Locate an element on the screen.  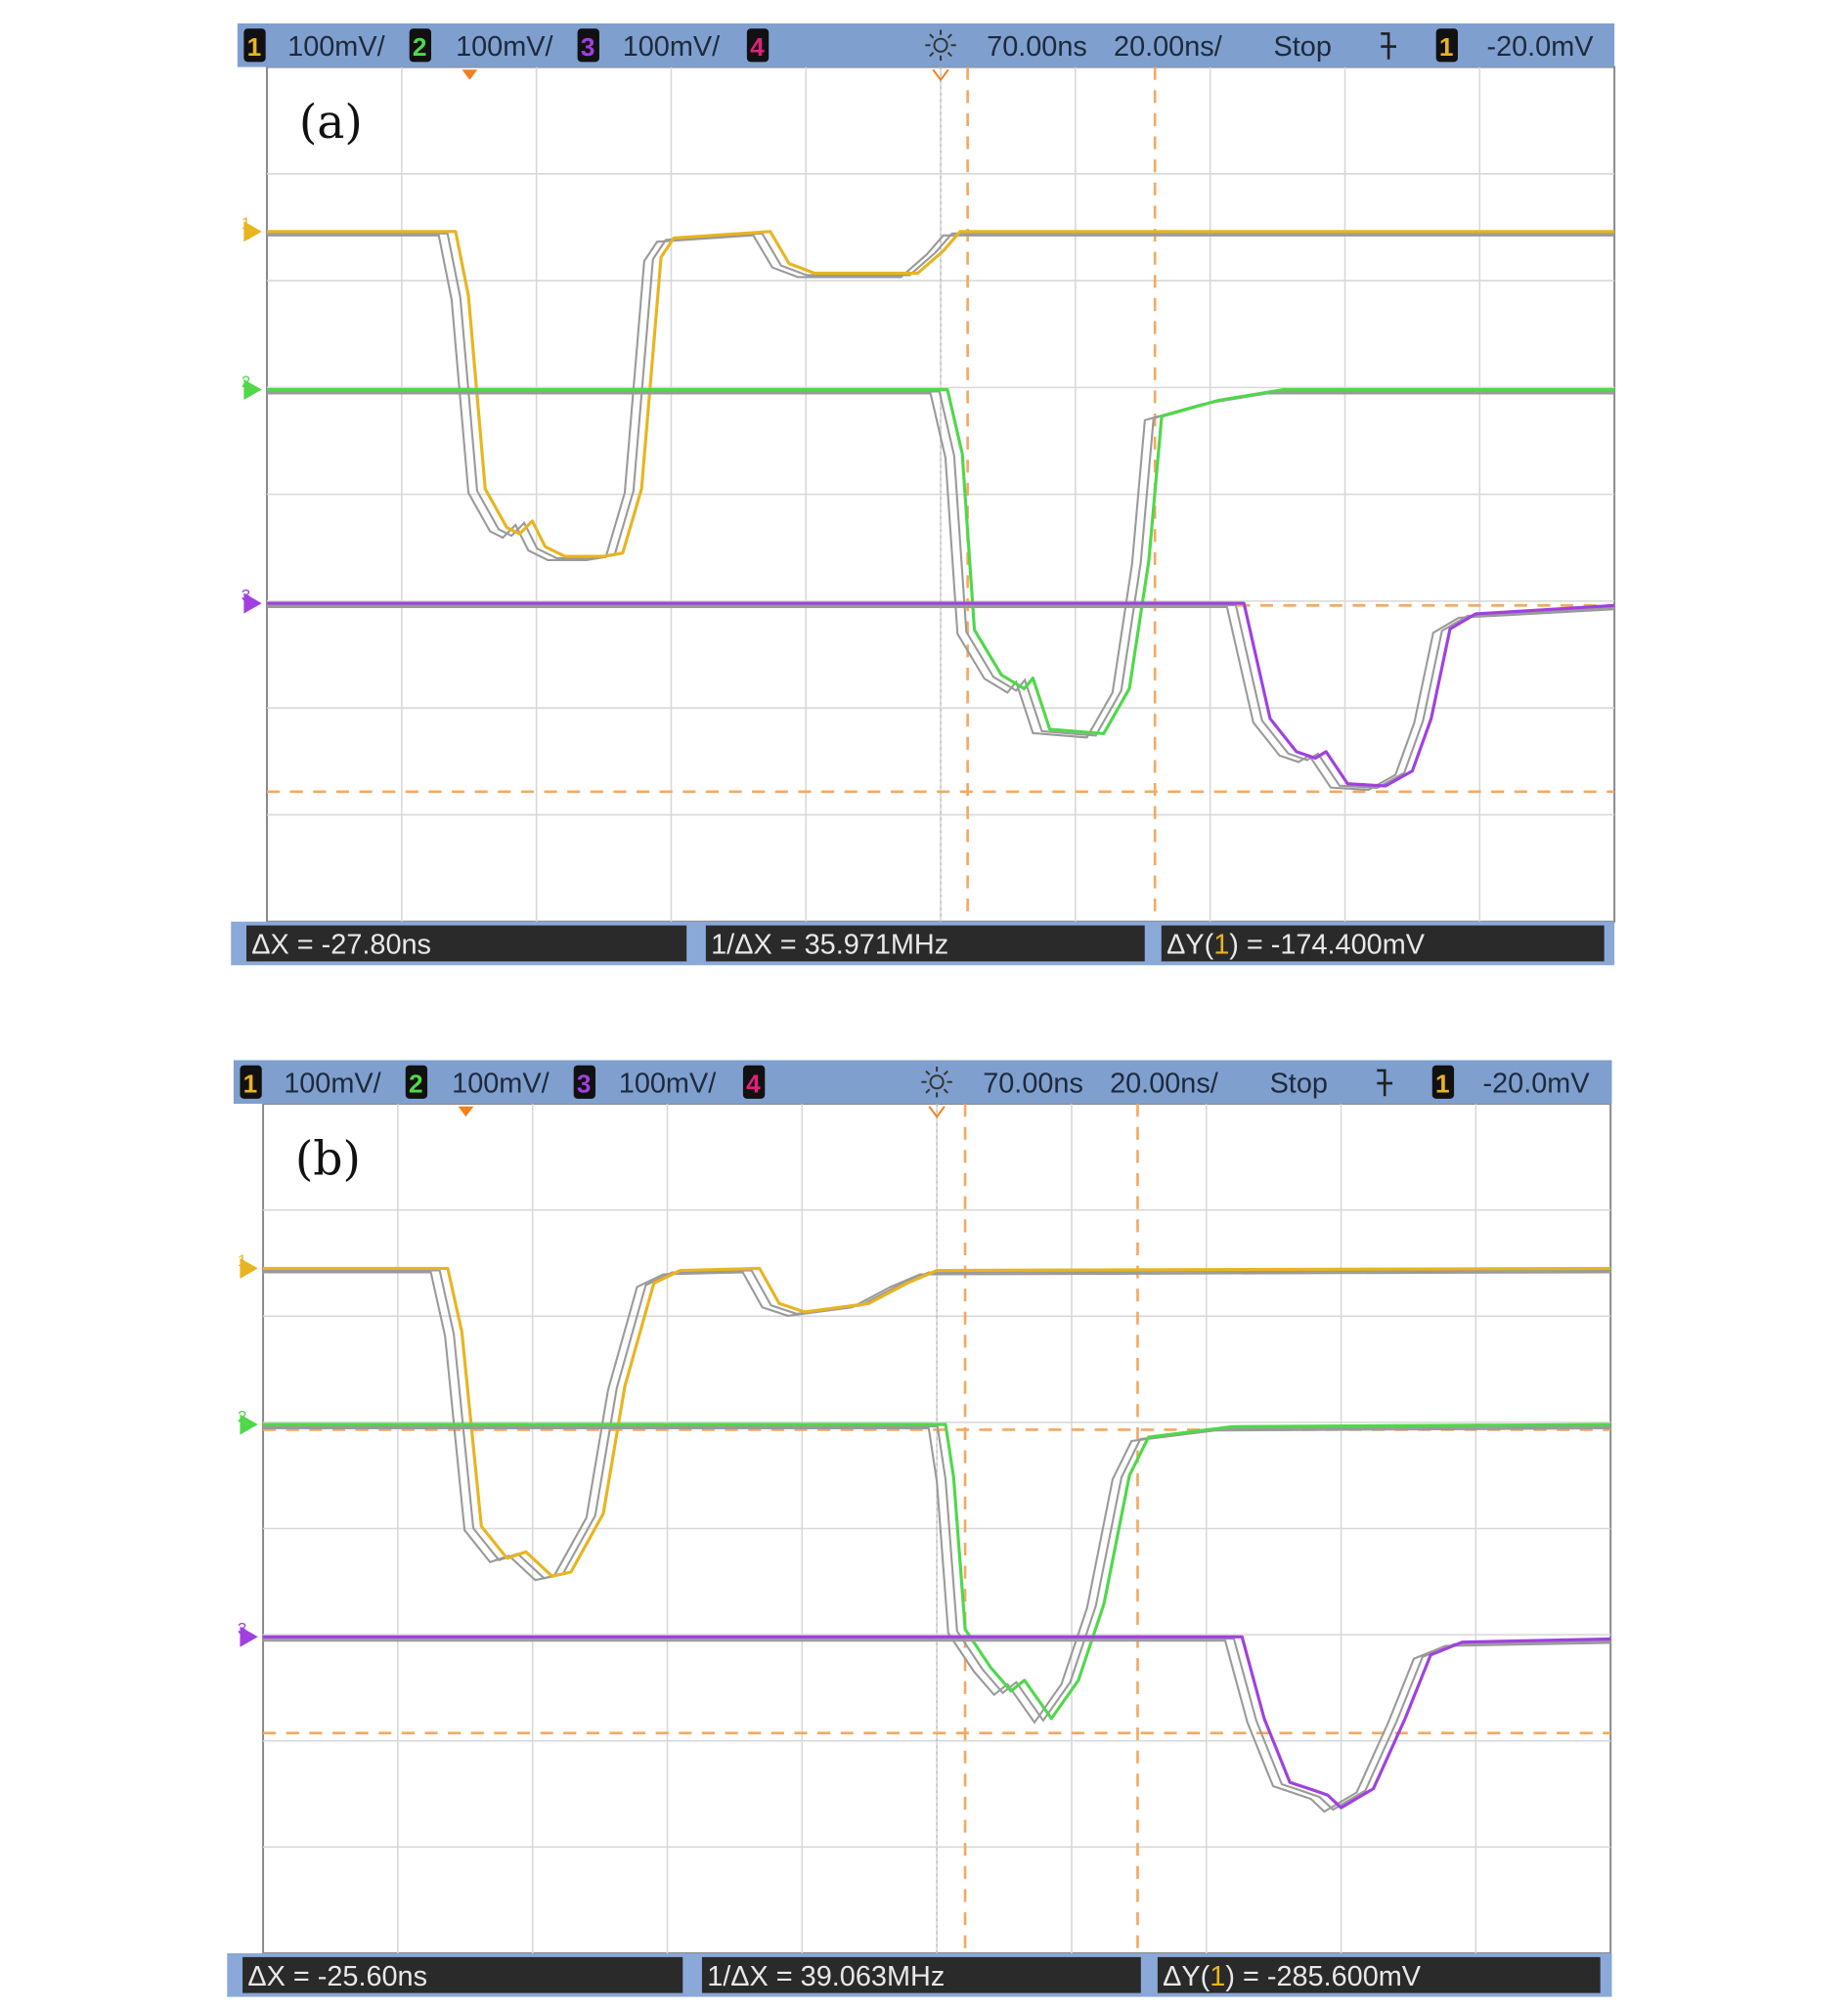
dy-value: ) = -174.400mV is located at coordinates (1327, 945).